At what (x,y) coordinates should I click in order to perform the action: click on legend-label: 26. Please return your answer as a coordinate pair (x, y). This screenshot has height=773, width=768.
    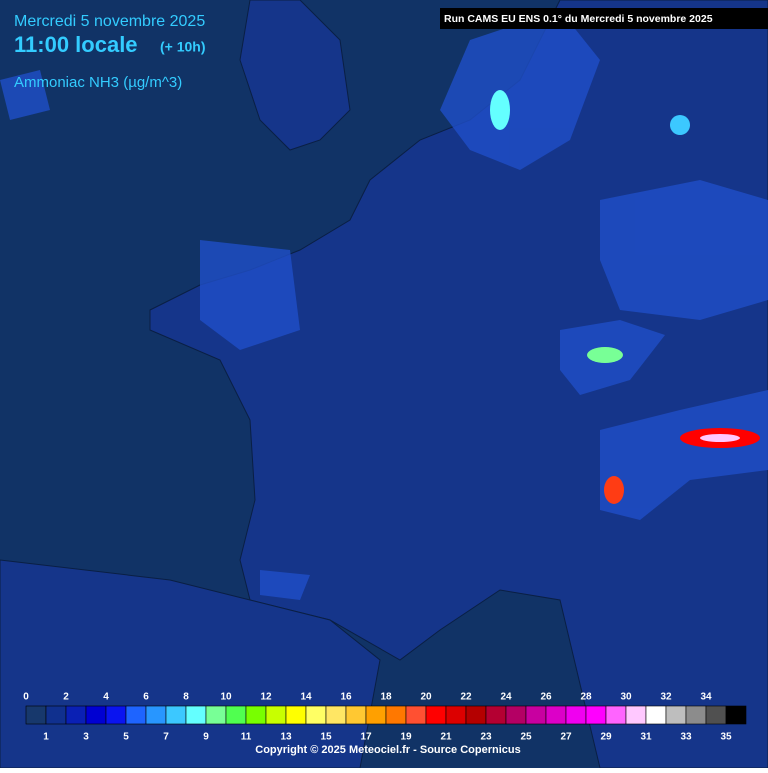
    Looking at the image, I should click on (546, 697).